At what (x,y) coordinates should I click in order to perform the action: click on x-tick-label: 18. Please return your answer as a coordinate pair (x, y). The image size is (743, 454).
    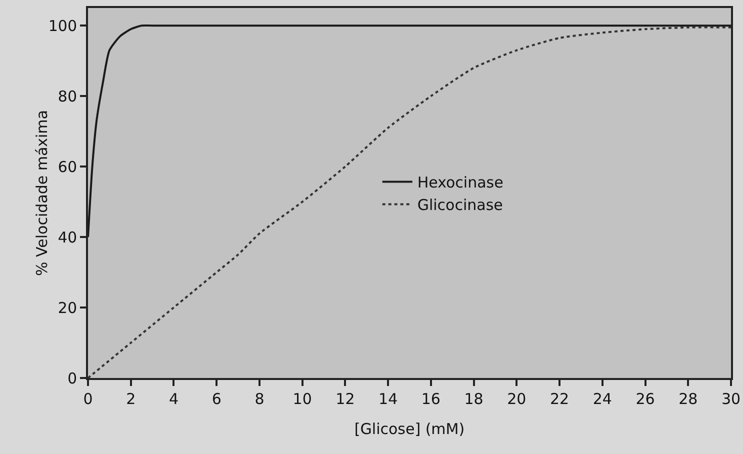
    Looking at the image, I should click on (474, 399).